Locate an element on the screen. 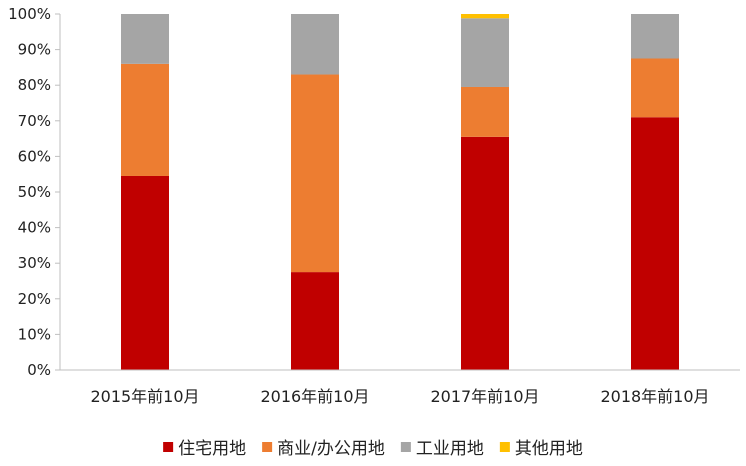  y-tick-label: 30% is located at coordinates (34, 263).